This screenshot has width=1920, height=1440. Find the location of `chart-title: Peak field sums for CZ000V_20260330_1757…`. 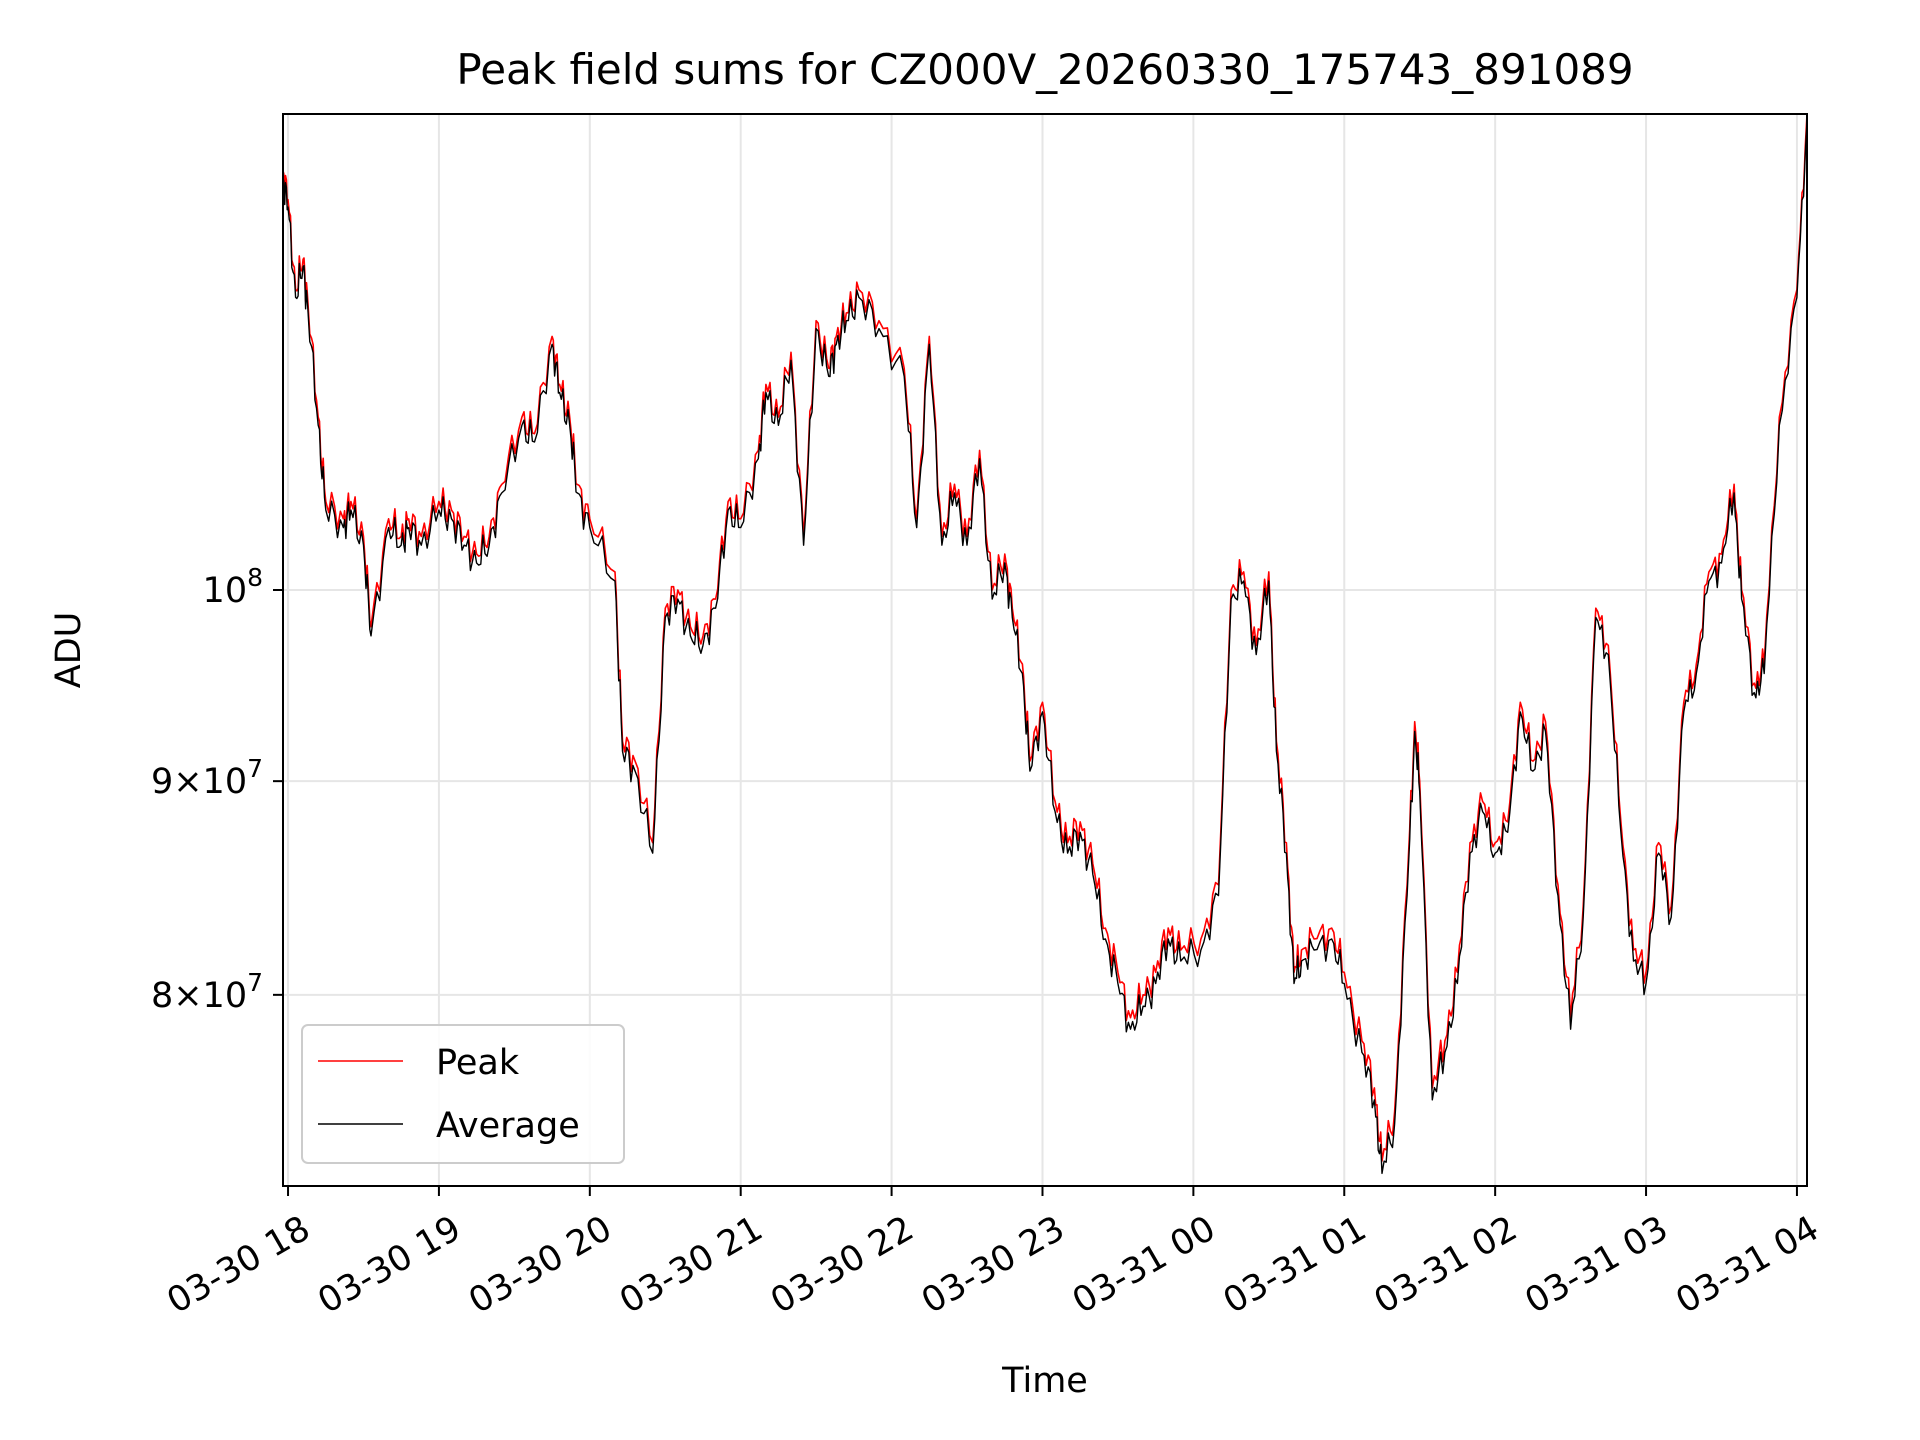

chart-title: Peak field sums for CZ000V_20260330_1757… is located at coordinates (1044, 69).